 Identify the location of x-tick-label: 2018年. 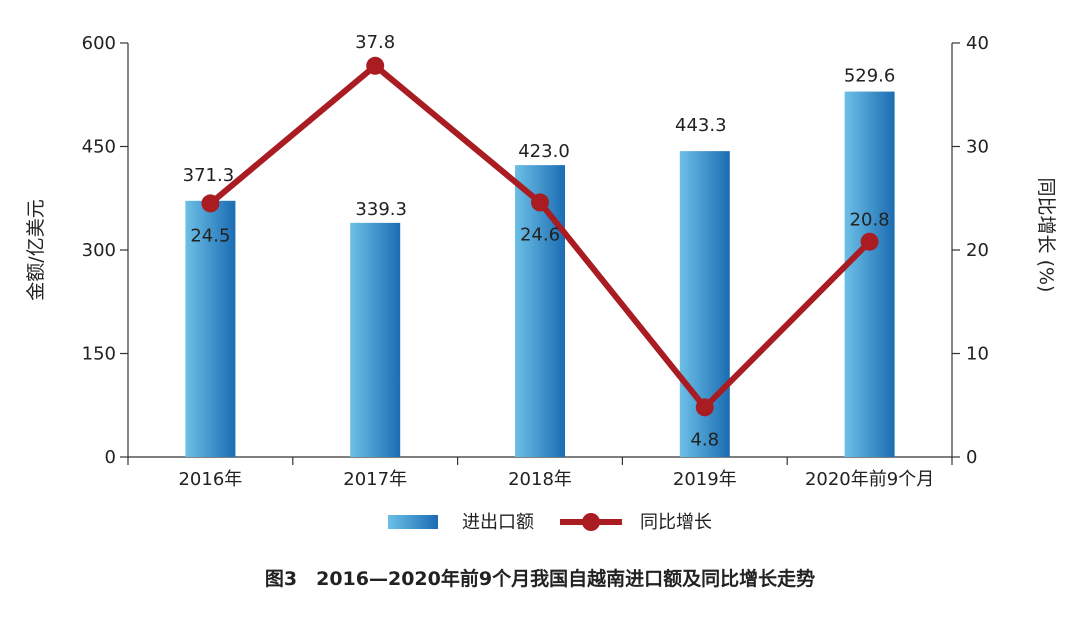
(540, 479).